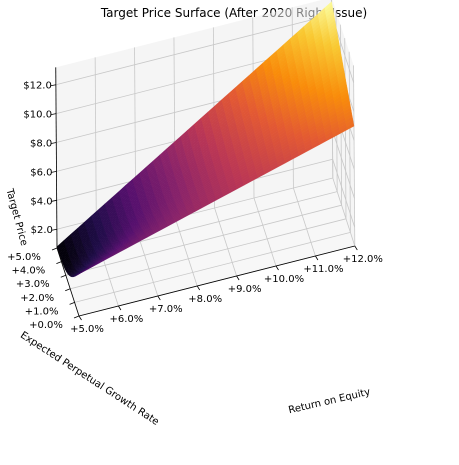 The image size is (459, 465). Describe the element at coordinates (37, 86) in the screenshot. I see `z-tick-label: $12.0` at that location.